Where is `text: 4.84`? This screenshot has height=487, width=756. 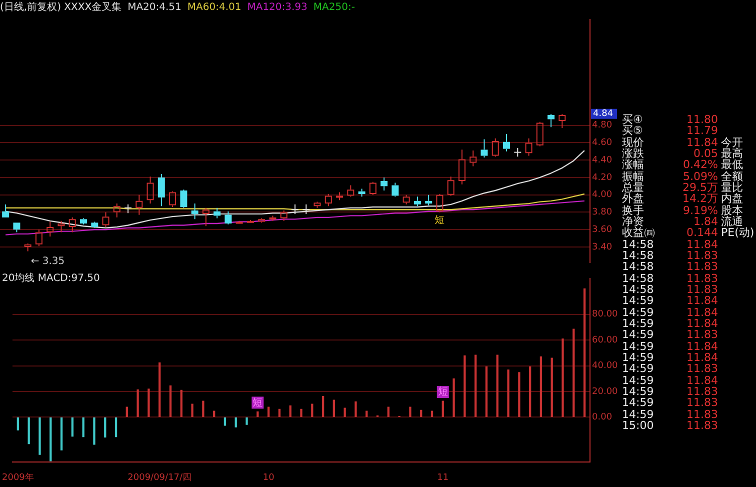
text: 4.84 is located at coordinates (603, 114).